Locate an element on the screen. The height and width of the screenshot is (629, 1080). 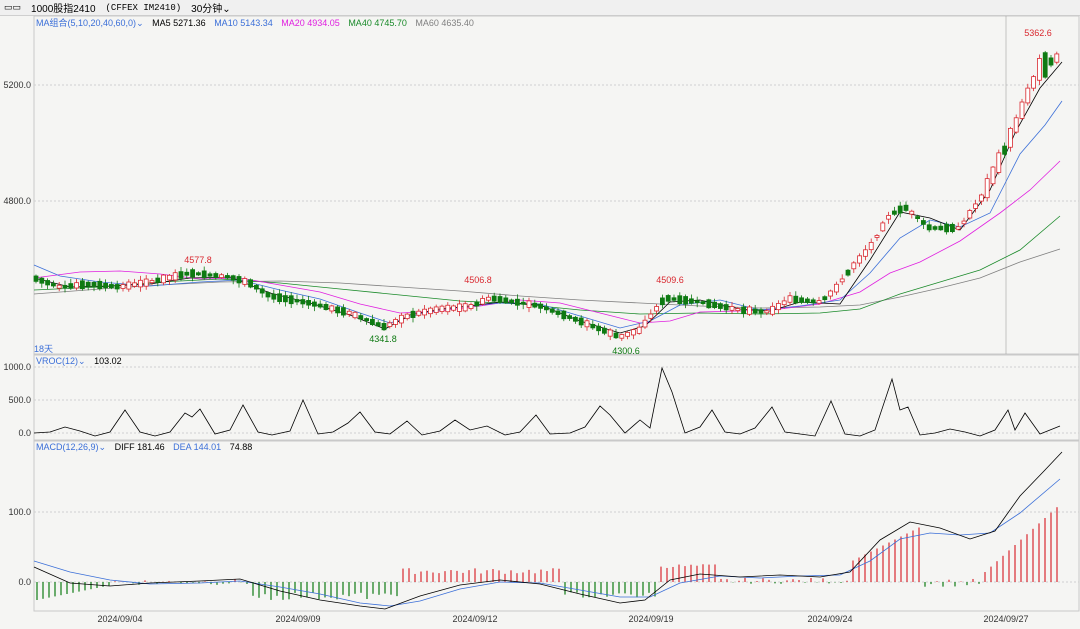
date-label: 2024/09/04 is located at coordinates (119, 619).